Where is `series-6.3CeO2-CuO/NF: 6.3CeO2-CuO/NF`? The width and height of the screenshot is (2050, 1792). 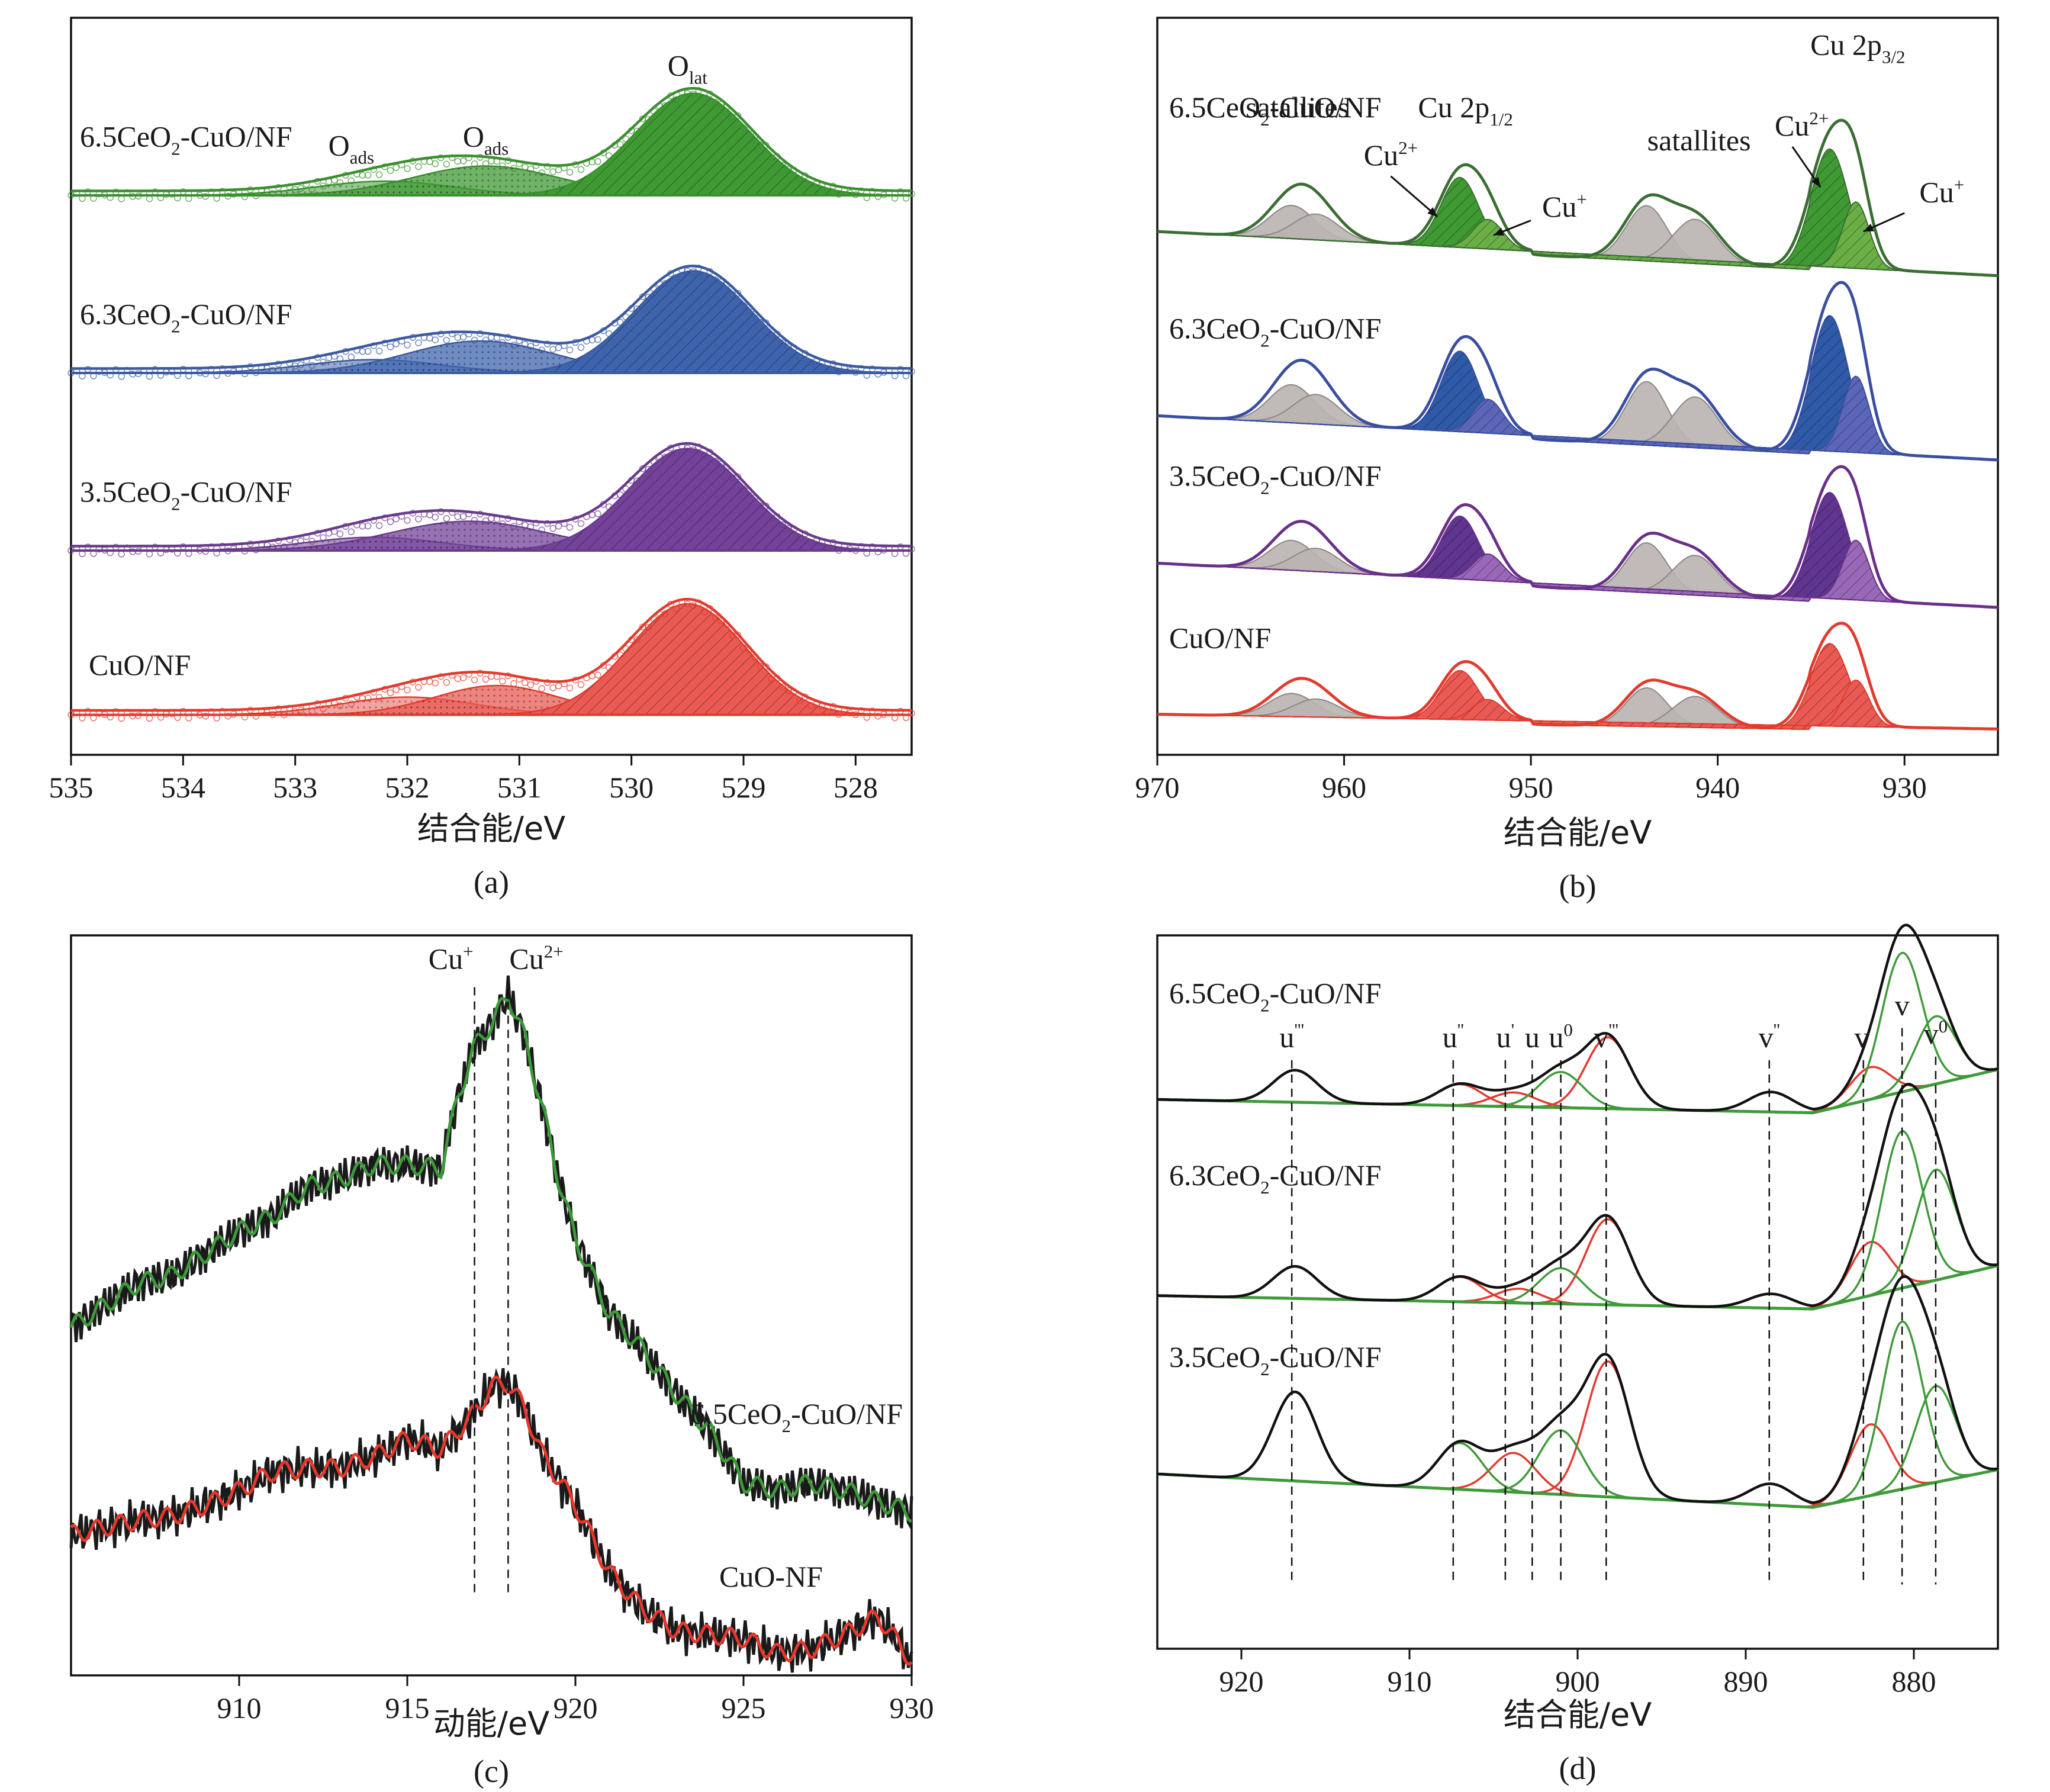 series-6.3CeO2-CuO/NF: 6.3CeO2-CuO/NF is located at coordinates (1577, 371).